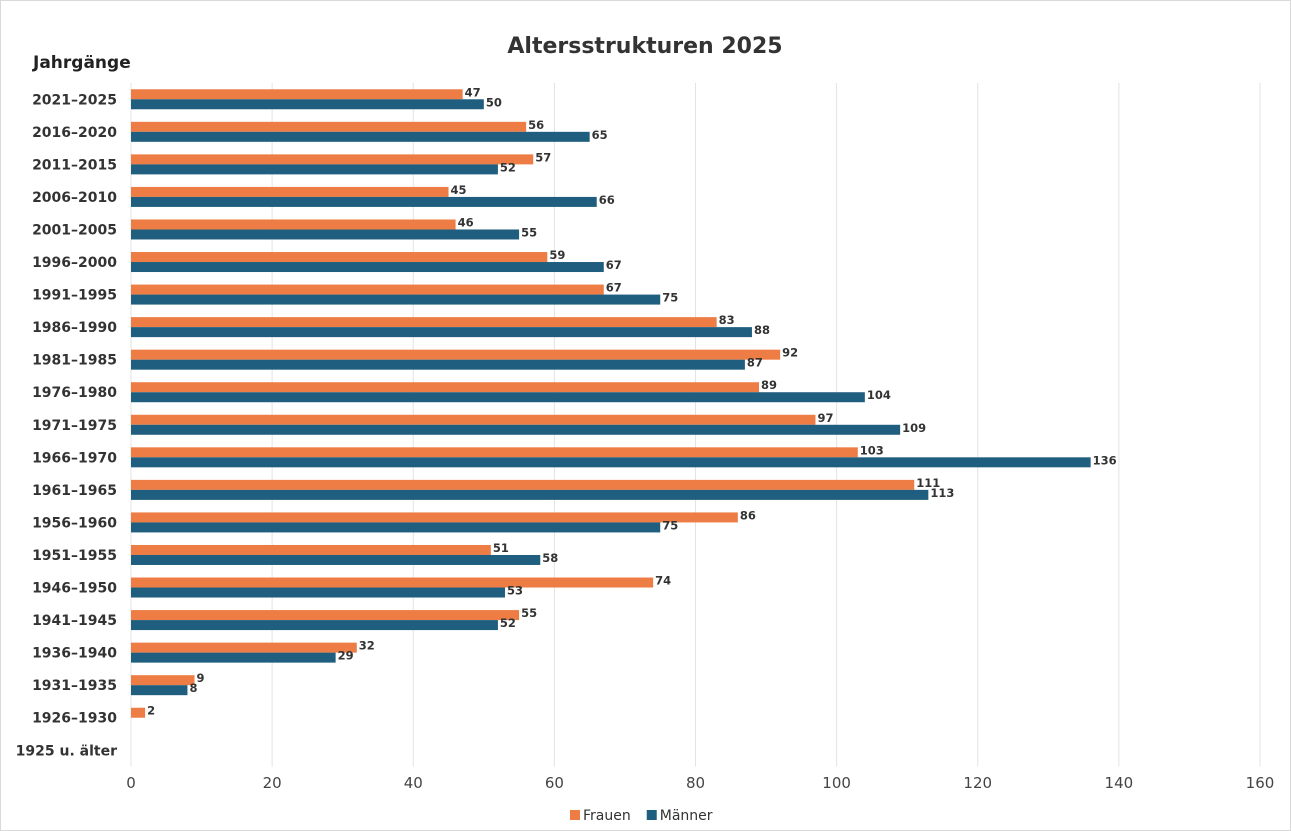 This screenshot has height=831, width=1291. Describe the element at coordinates (651, 815) in the screenshot. I see `legend-swatch-männer` at that location.